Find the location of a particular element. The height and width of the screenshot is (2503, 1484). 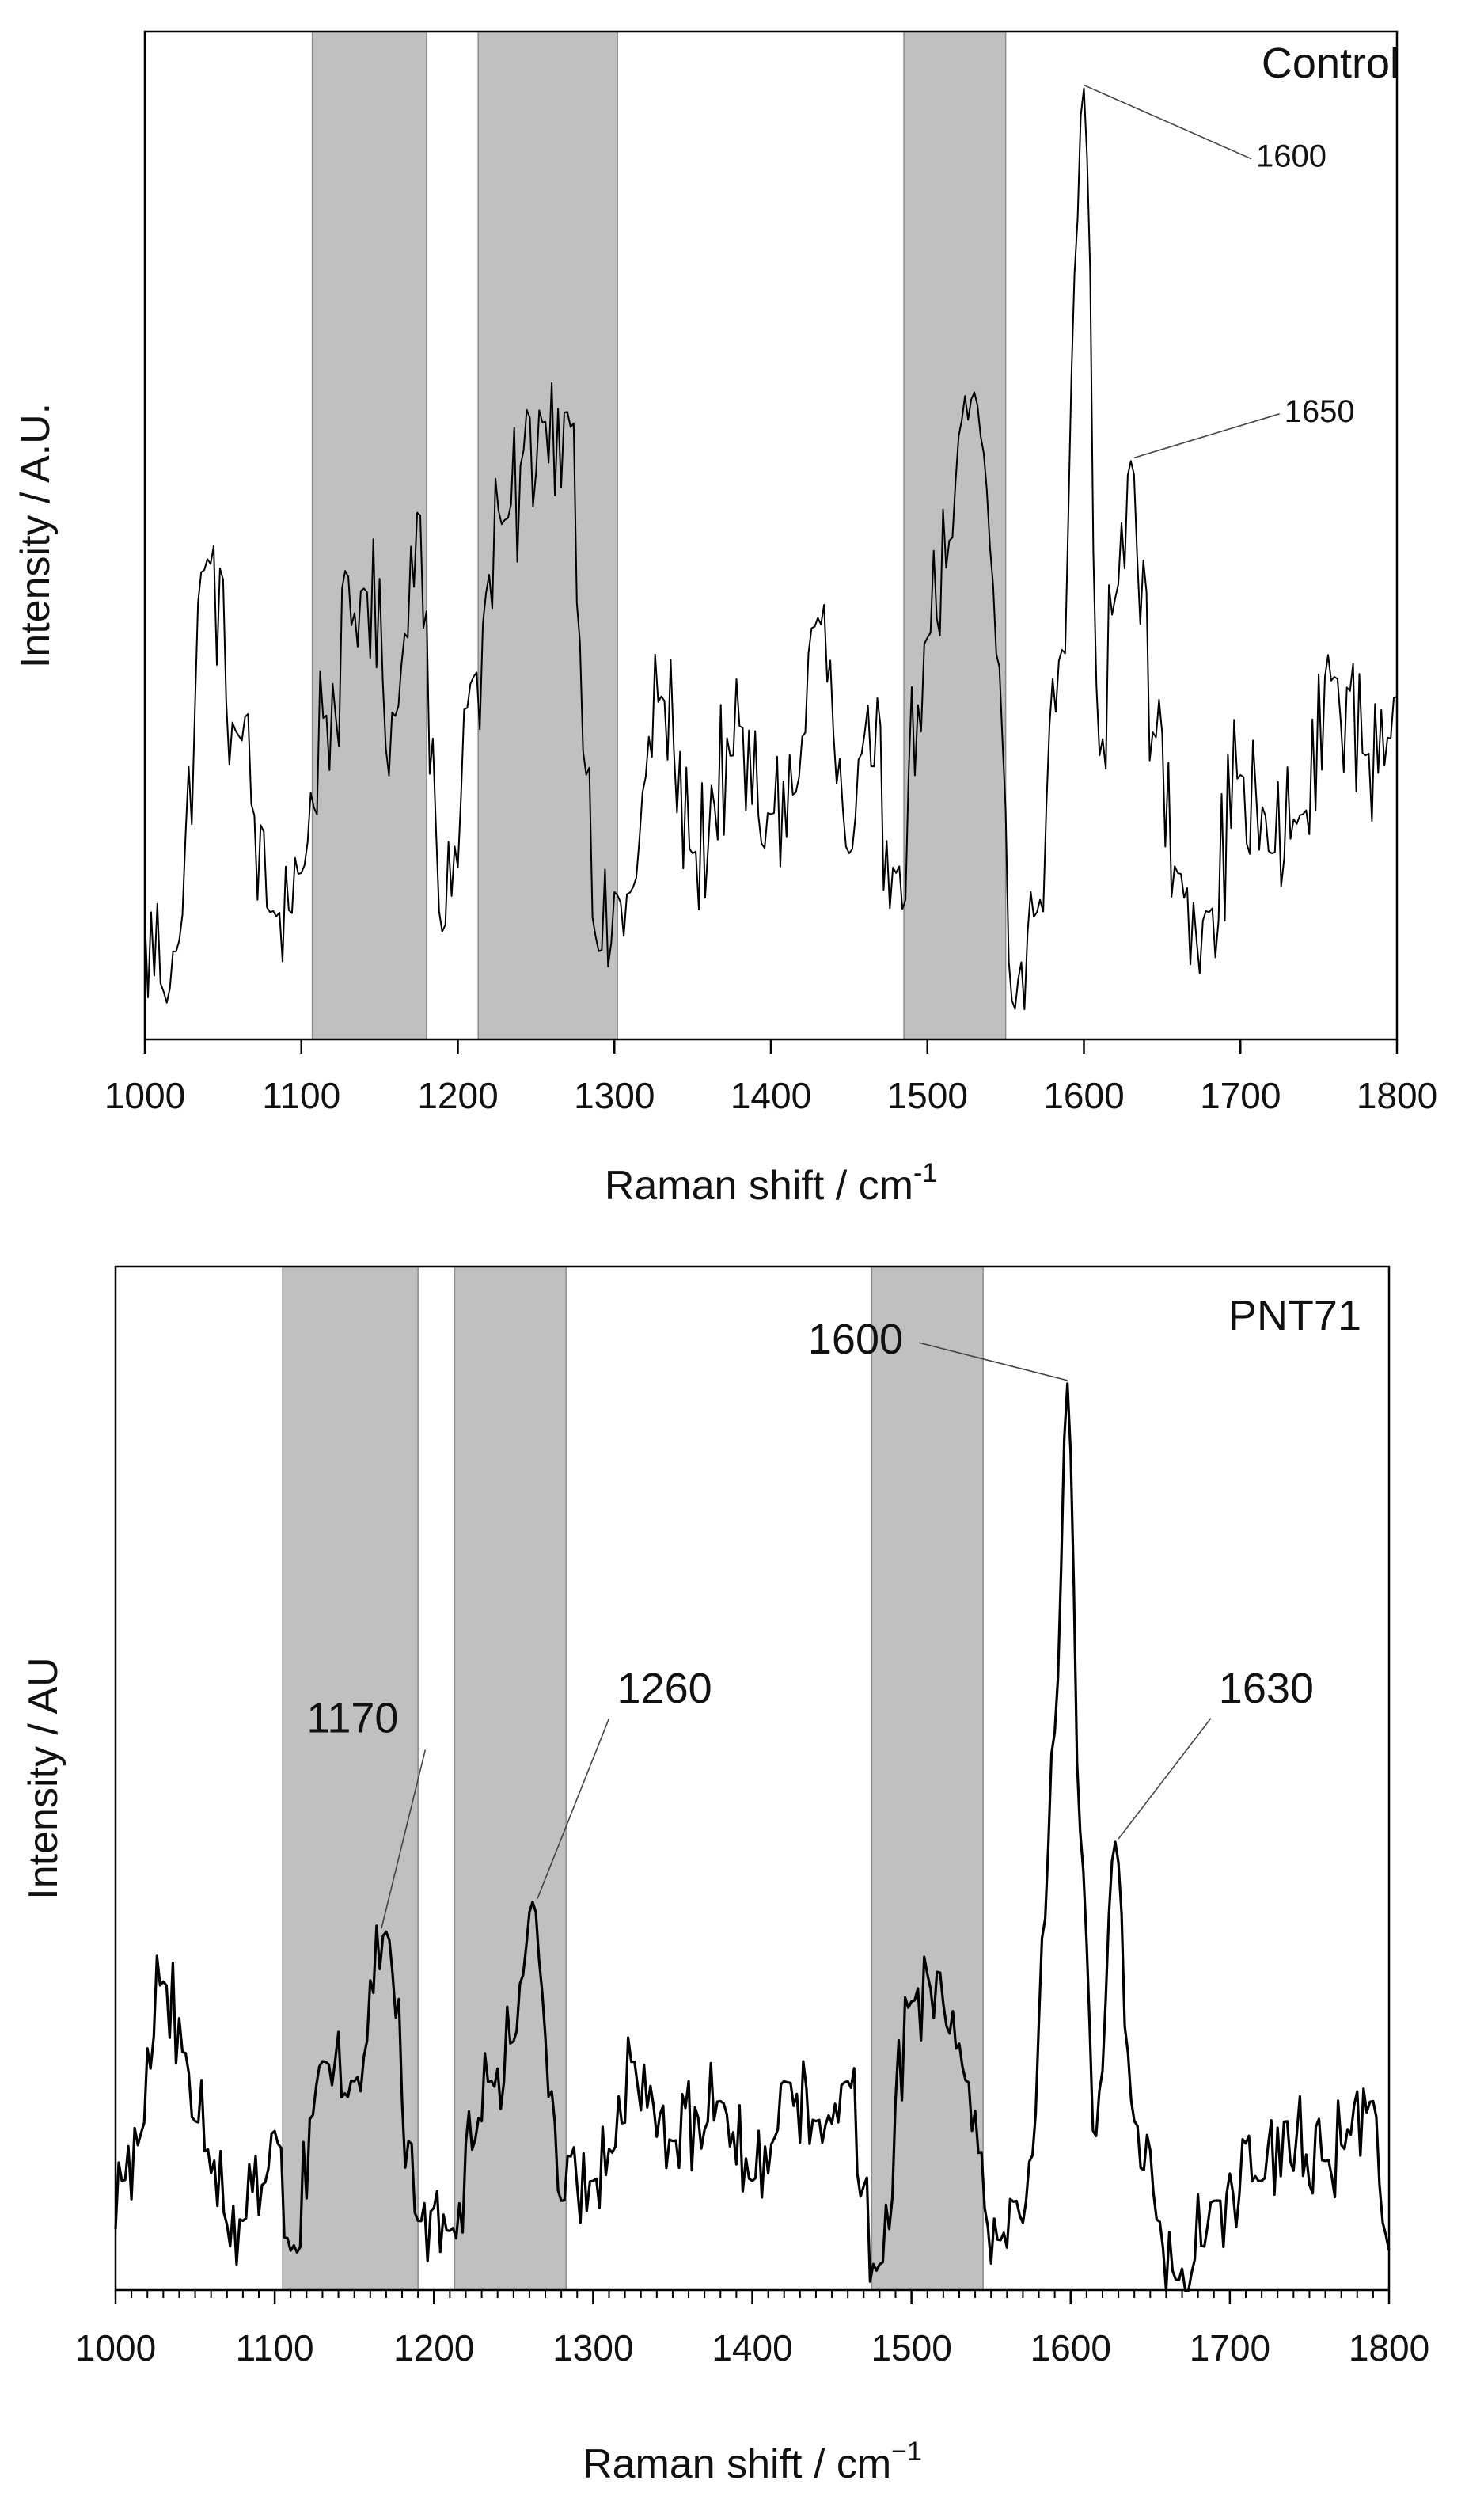

panel-title: Control is located at coordinates (1330, 63).